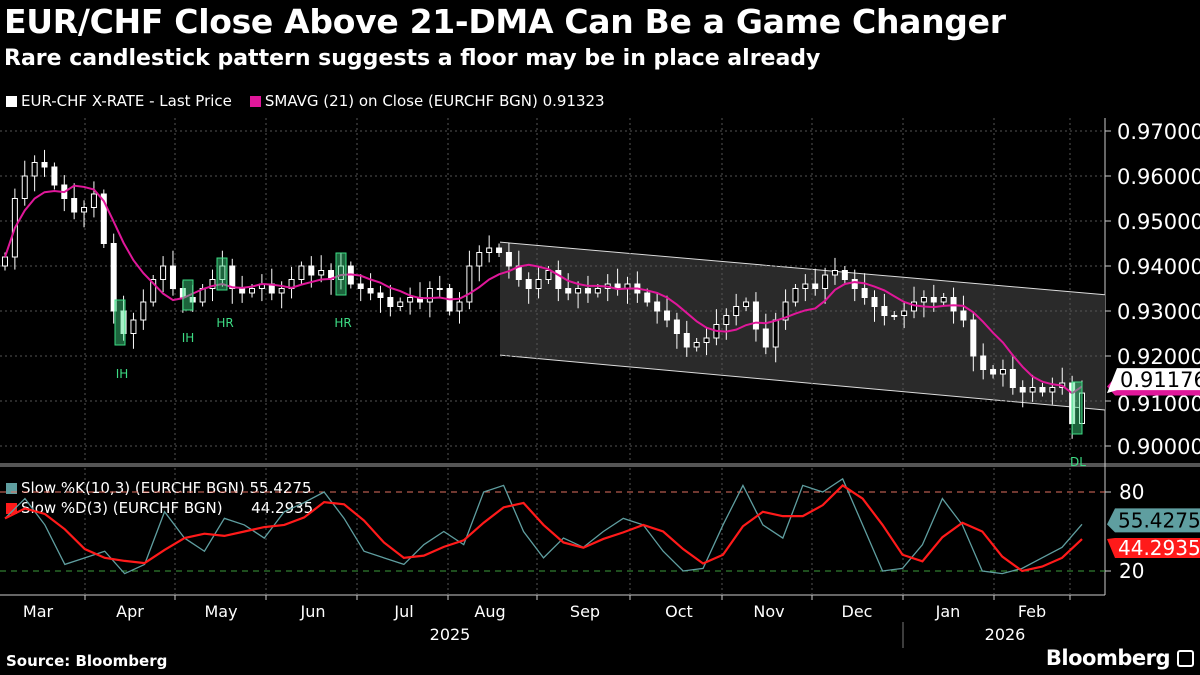 The width and height of the screenshot is (1200, 675). I want to click on y-tick-label: 0.97000, so click(1158, 132).